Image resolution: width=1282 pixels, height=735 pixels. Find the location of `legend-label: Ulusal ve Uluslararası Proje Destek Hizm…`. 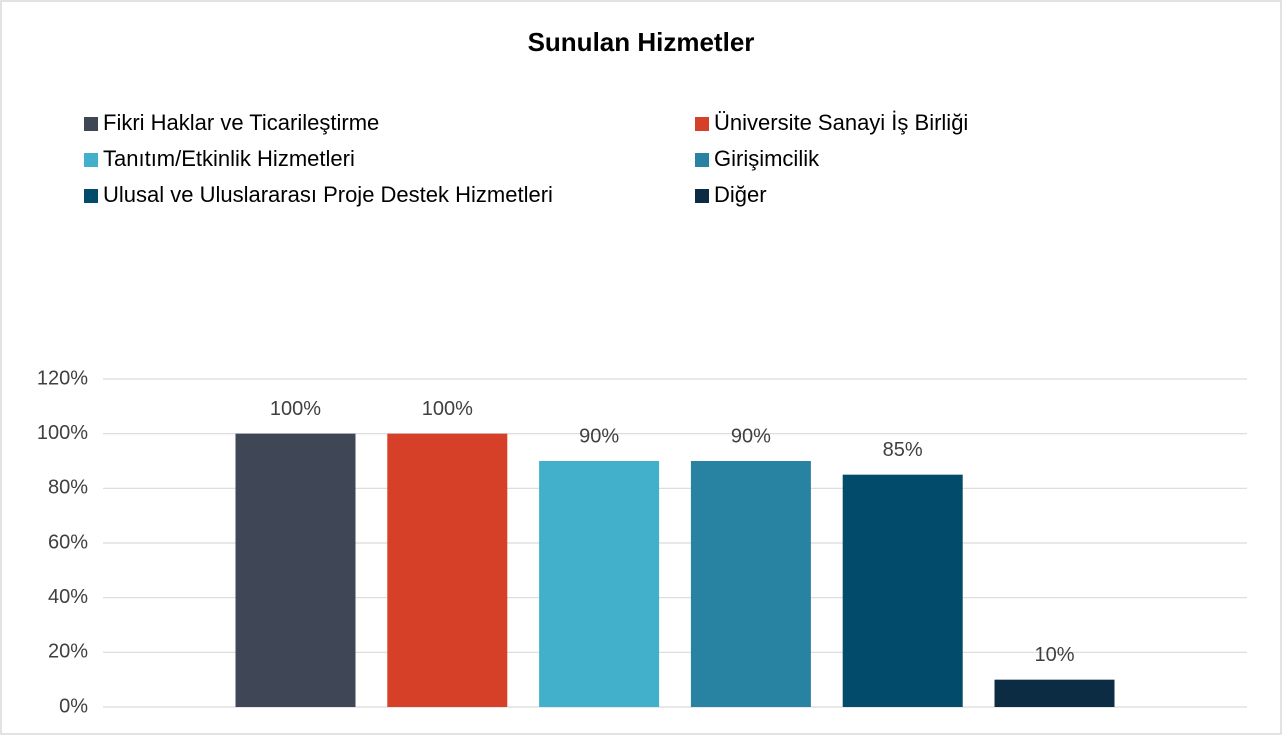

legend-label: Ulusal ve Uluslararası Proje Destek Hizm… is located at coordinates (328, 194).